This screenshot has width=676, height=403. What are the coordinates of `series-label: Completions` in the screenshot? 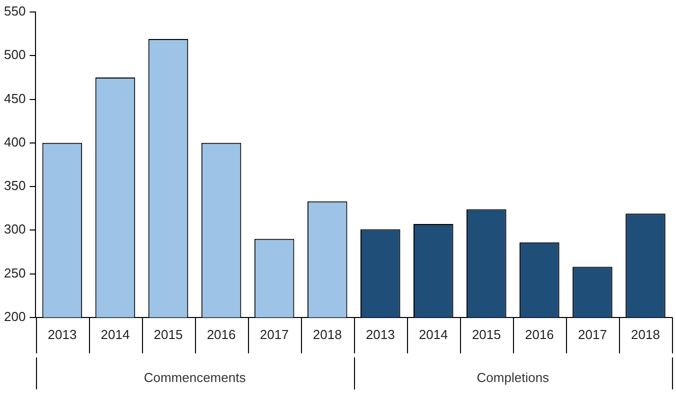 It's located at (513, 377).